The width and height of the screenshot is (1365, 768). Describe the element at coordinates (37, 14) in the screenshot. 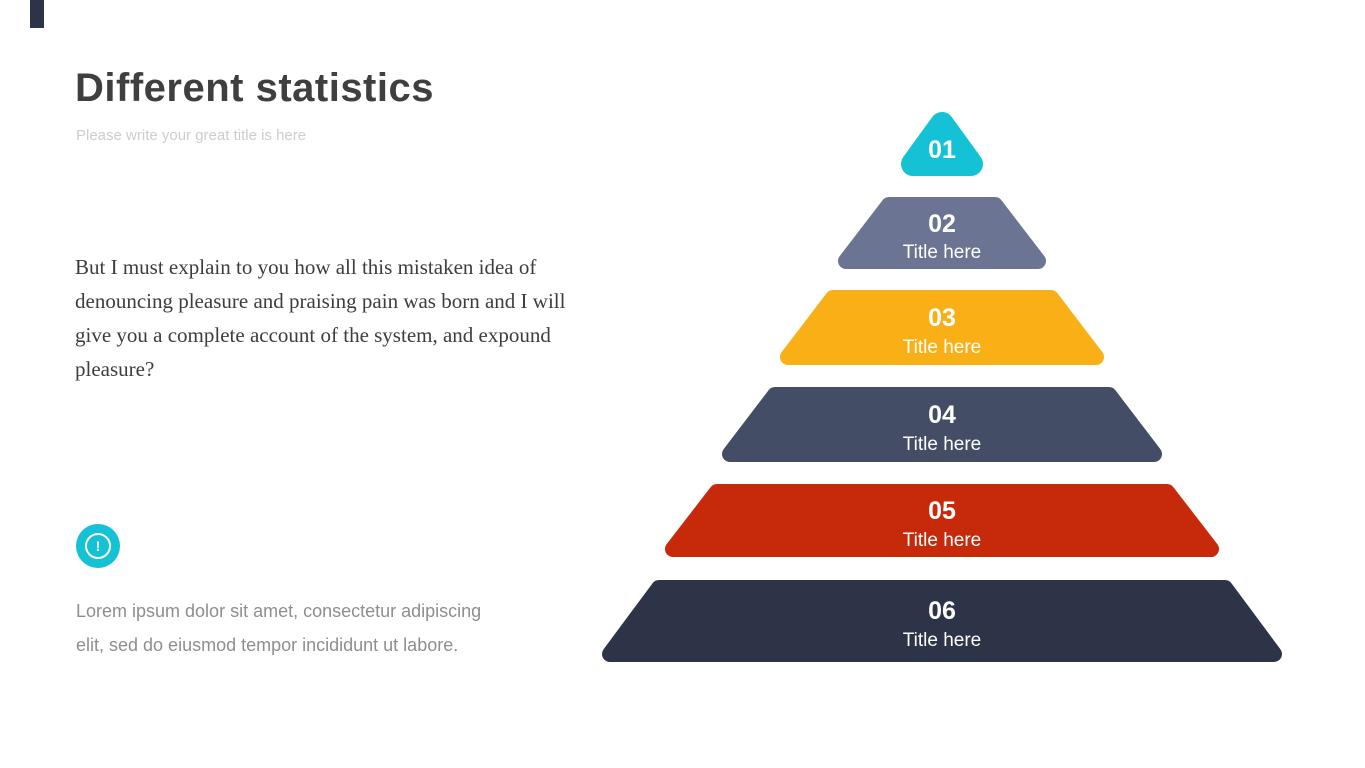

I see `corner-mark` at that location.